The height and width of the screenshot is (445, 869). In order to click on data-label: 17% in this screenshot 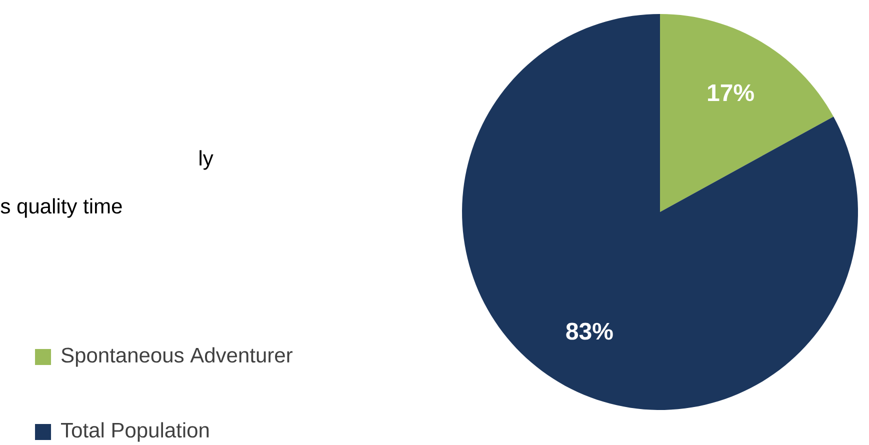, I will do `click(731, 93)`.